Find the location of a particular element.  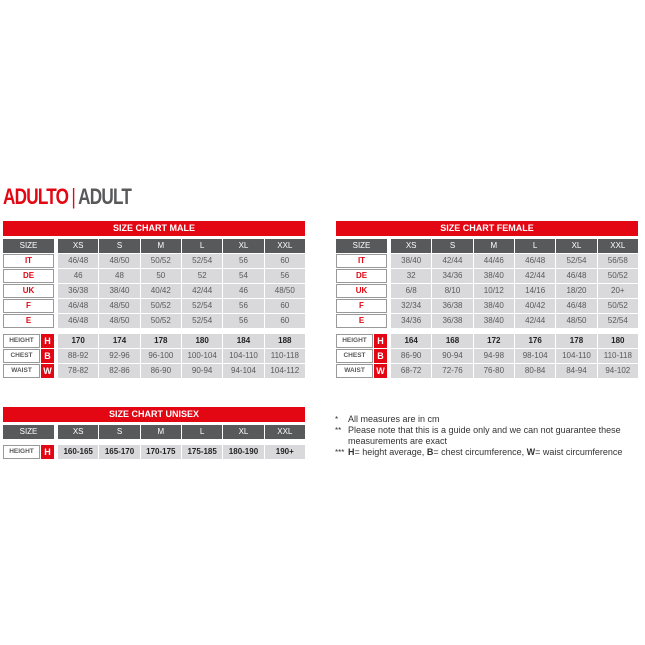

table-cell: 100-104 is located at coordinates (202, 356).